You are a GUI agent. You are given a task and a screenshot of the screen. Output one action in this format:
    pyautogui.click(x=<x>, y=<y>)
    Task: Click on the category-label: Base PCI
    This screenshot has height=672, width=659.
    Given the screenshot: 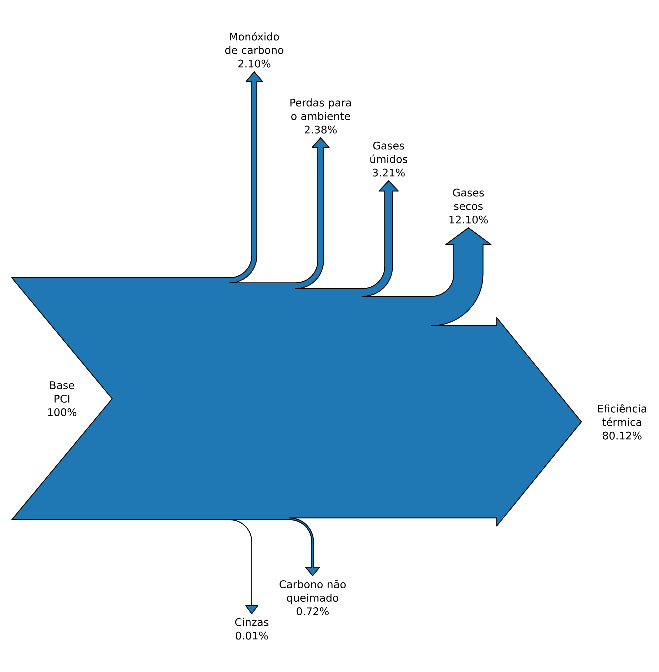 What is the action you would take?
    pyautogui.click(x=62, y=392)
    